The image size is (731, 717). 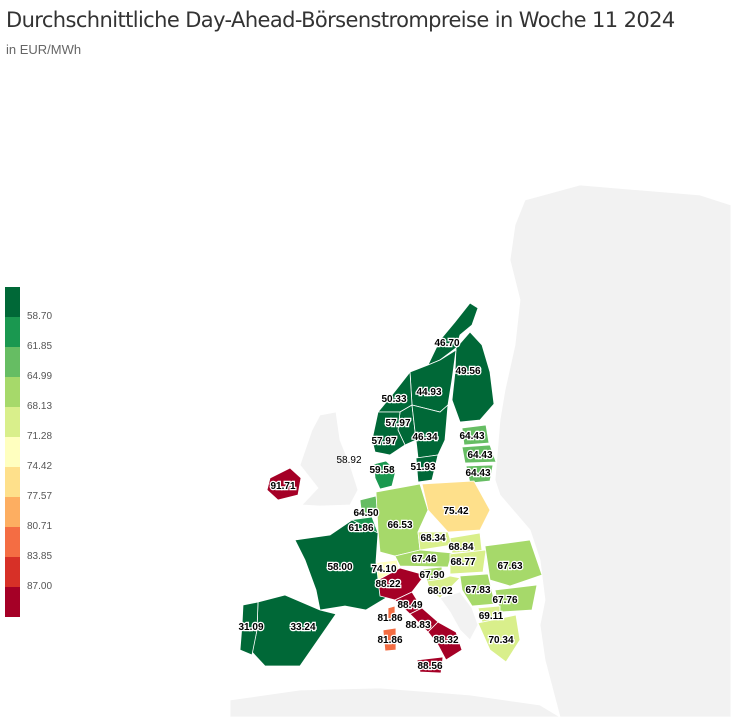 I want to click on region-hr, so click(x=443, y=587).